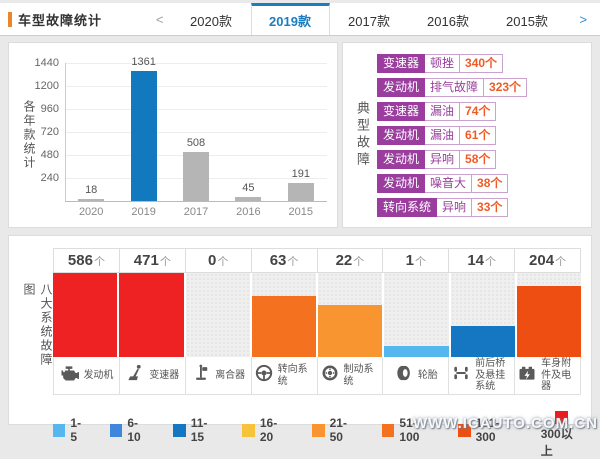 The image size is (600, 459). I want to click on count-cell-变速器: 471 个, so click(152, 260).